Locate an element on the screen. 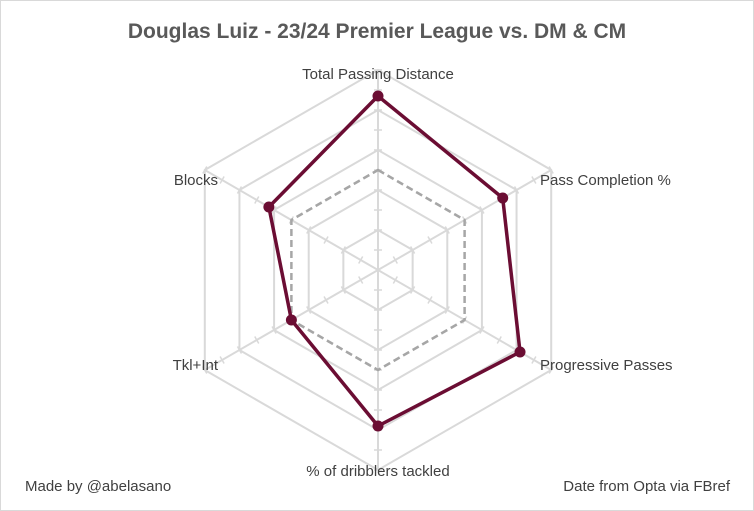 This screenshot has height=511, width=754. benchmark-series-line is located at coordinates (378, 270).